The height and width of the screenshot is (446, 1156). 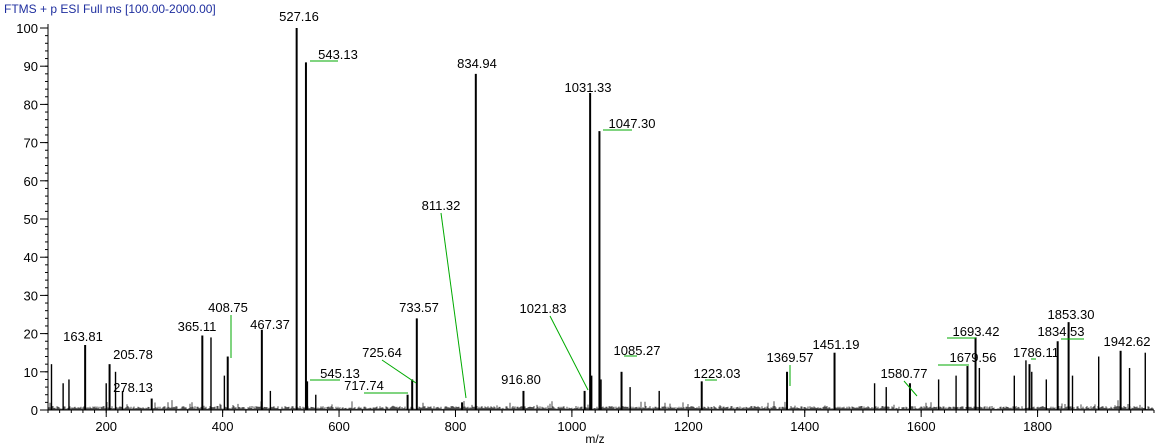 What do you see at coordinates (223, 426) in the screenshot?
I see `x-tick-label-400: 400` at bounding box center [223, 426].